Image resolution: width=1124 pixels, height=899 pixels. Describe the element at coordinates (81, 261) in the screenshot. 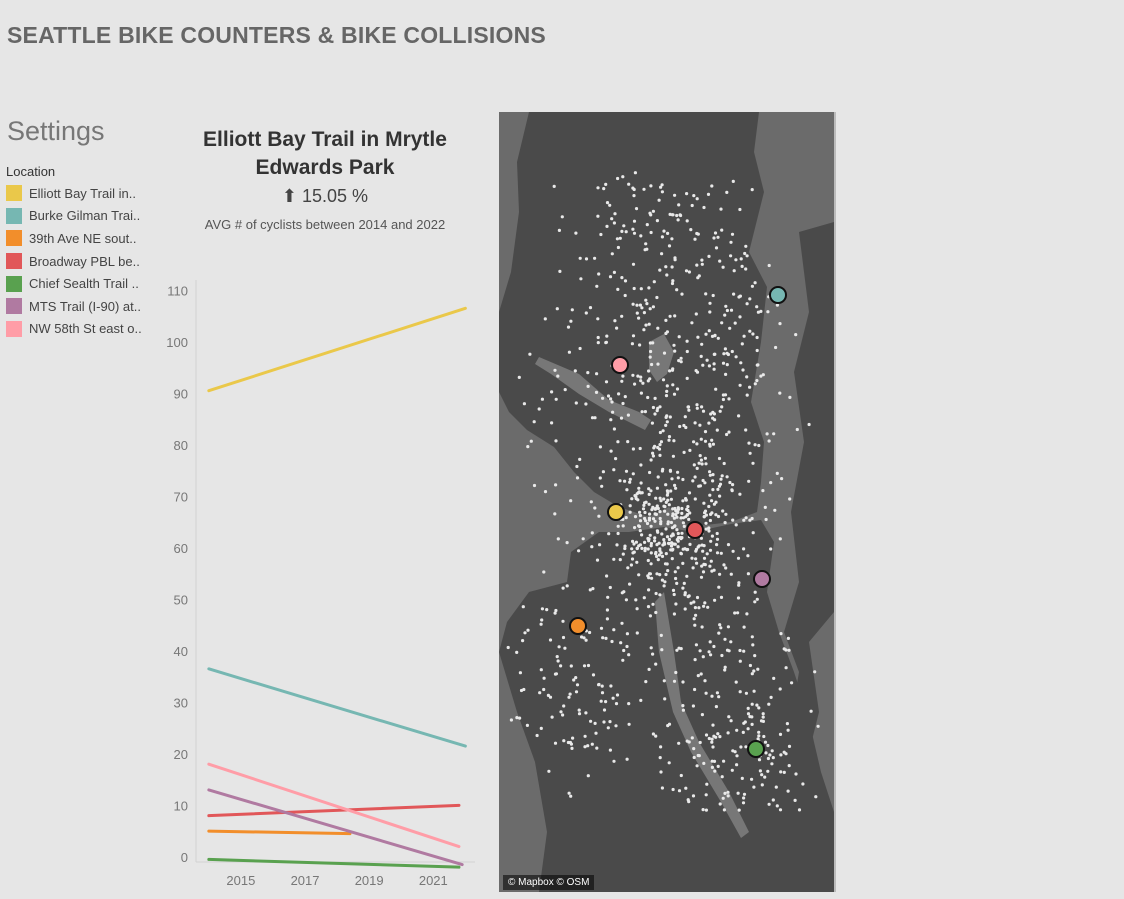

I see `legend-item-broadway: Broadway PBL be..` at that location.